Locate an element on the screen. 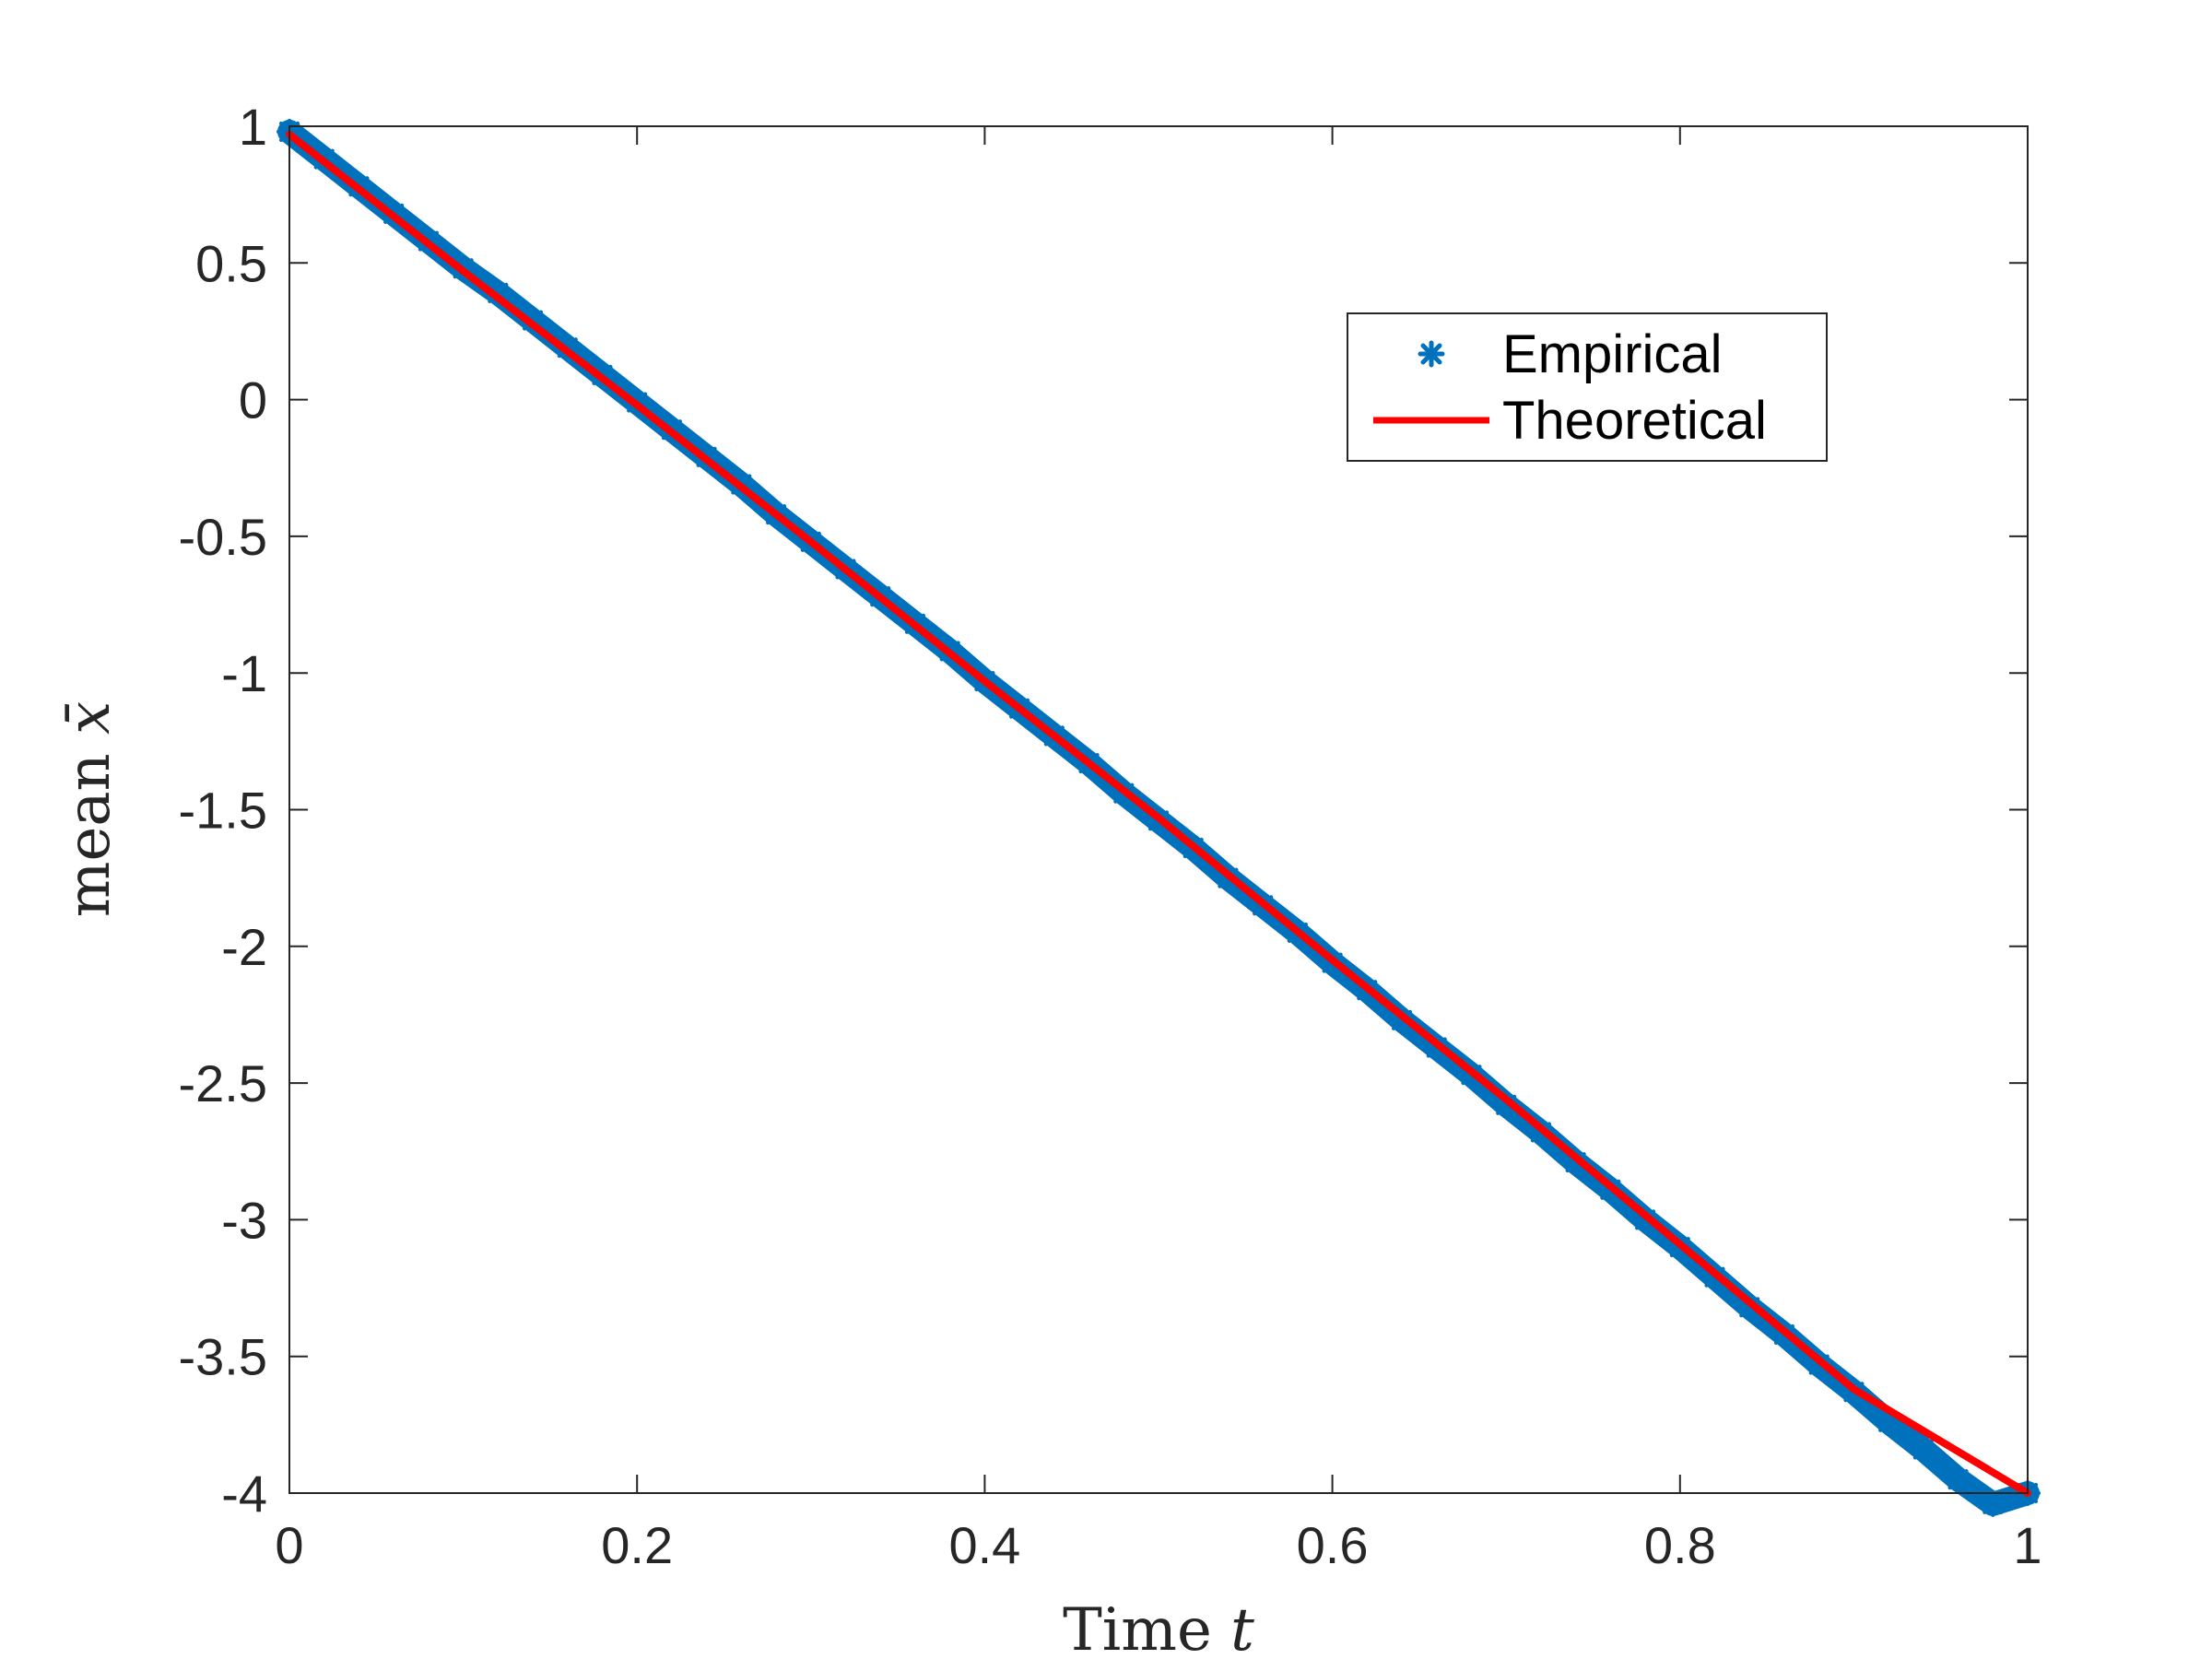  legend: Empirical Theoretical is located at coordinates (1587, 387).